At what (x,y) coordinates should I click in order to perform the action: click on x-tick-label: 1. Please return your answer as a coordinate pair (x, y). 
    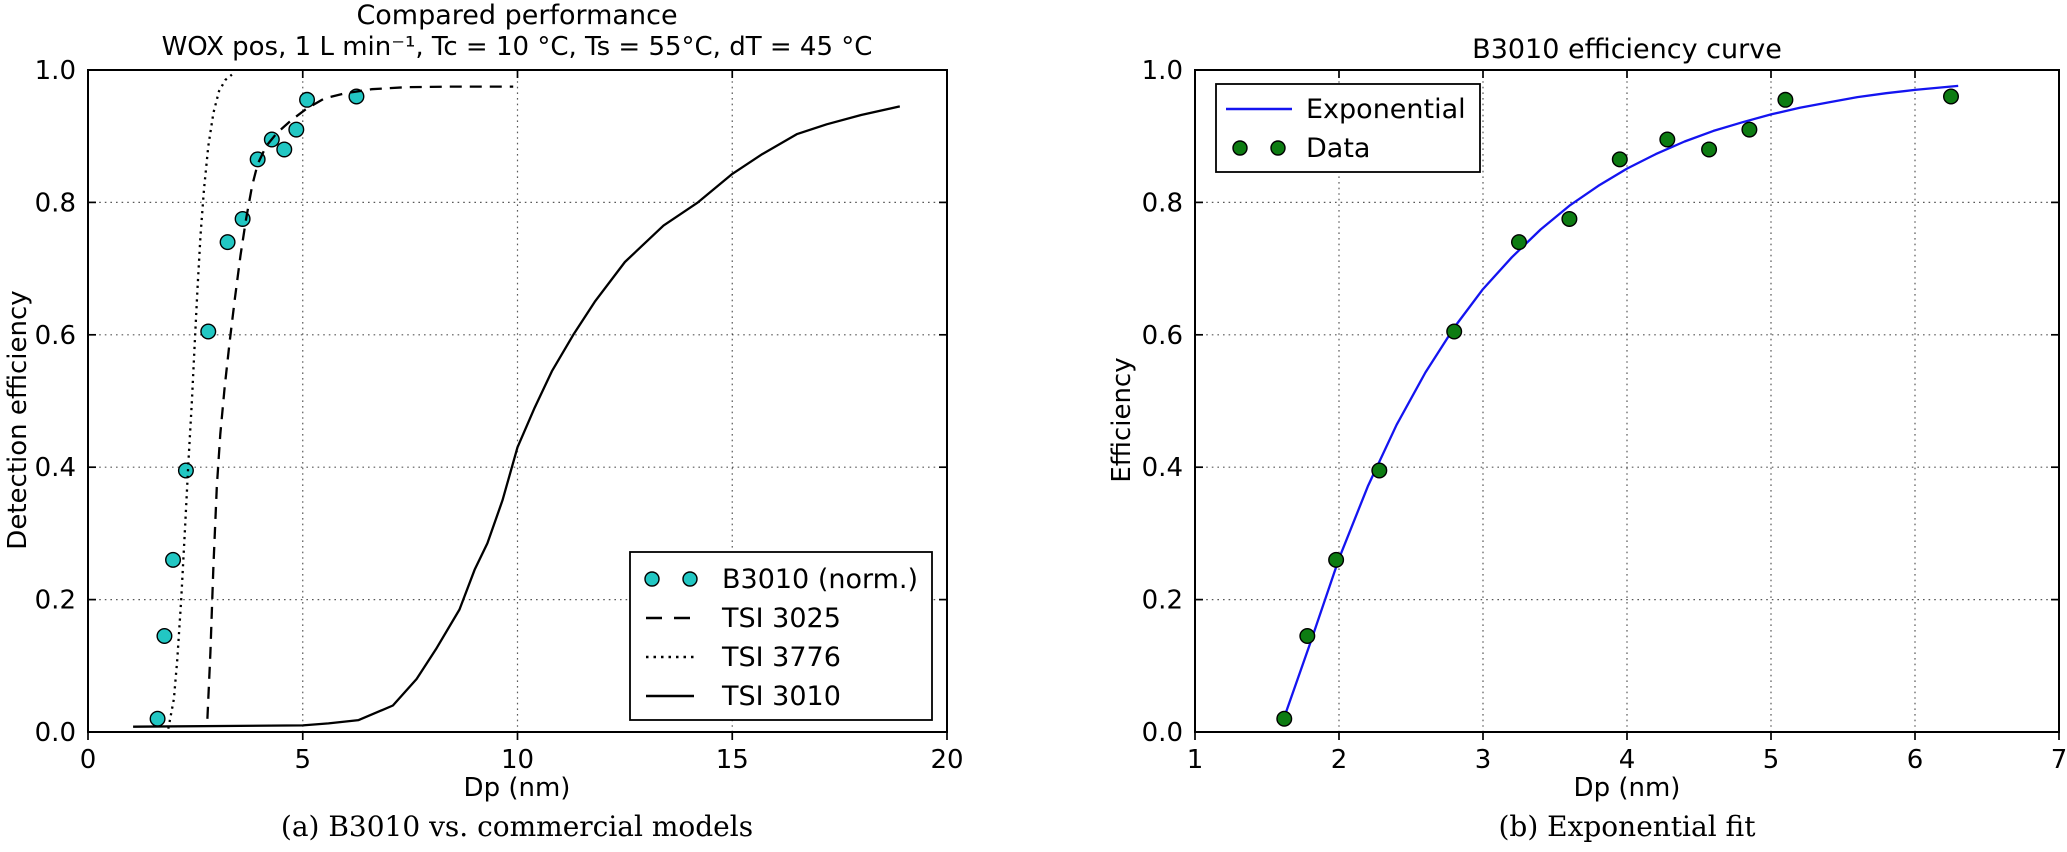
    Looking at the image, I should click on (1195, 760).